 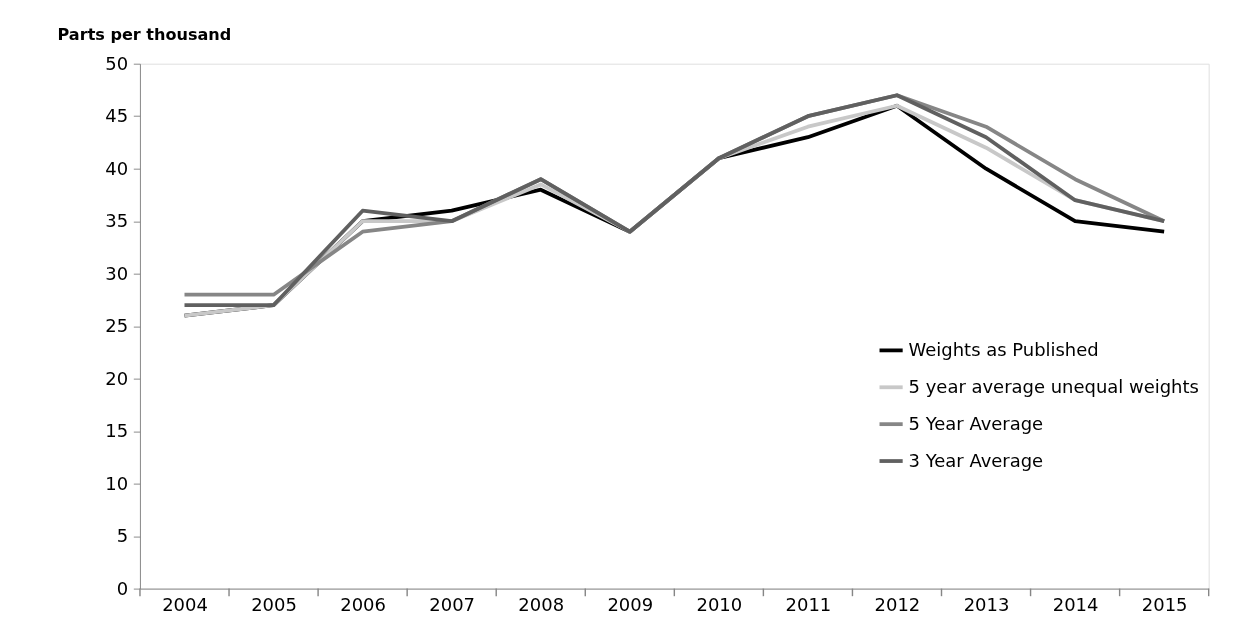 What do you see at coordinates (719, 604) in the screenshot?
I see `x-tick-label: 2010` at bounding box center [719, 604].